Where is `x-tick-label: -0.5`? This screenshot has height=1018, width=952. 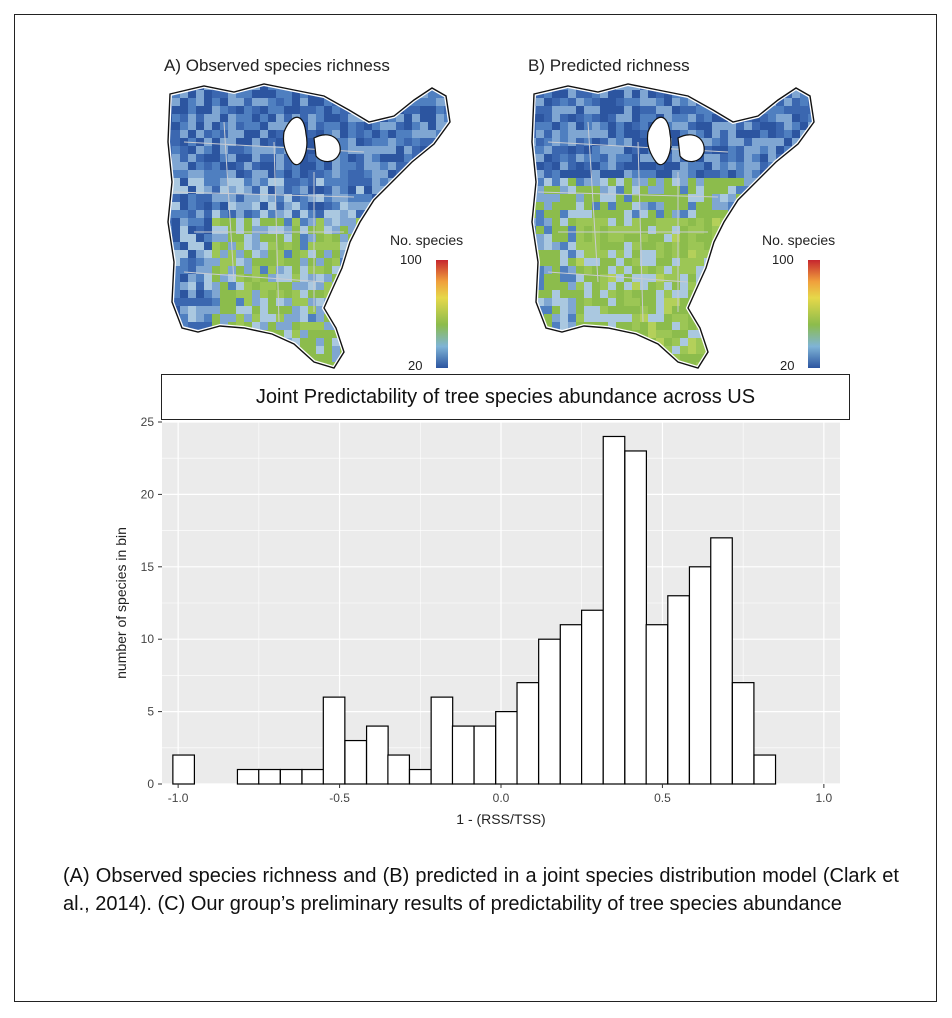 x-tick-label: -0.5 is located at coordinates (339, 798).